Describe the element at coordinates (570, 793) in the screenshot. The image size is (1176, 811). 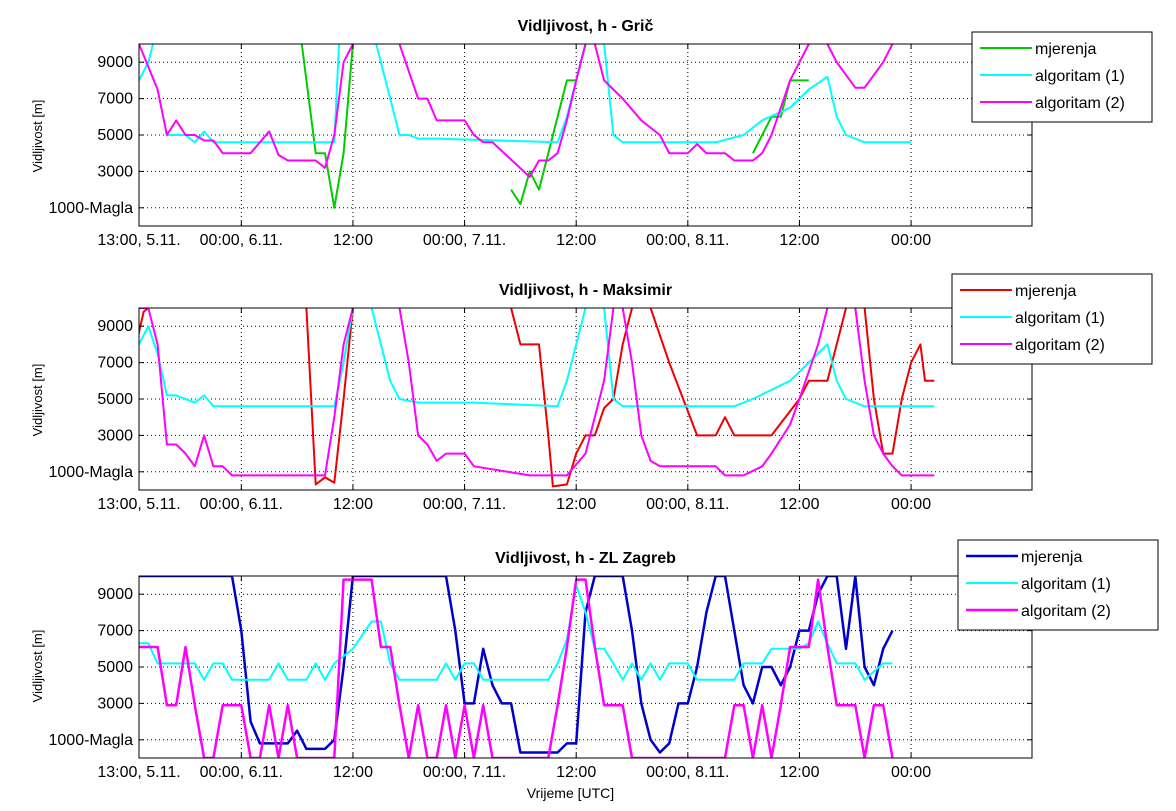
I see `x-axis-label: Vrijeme [UTC]` at that location.